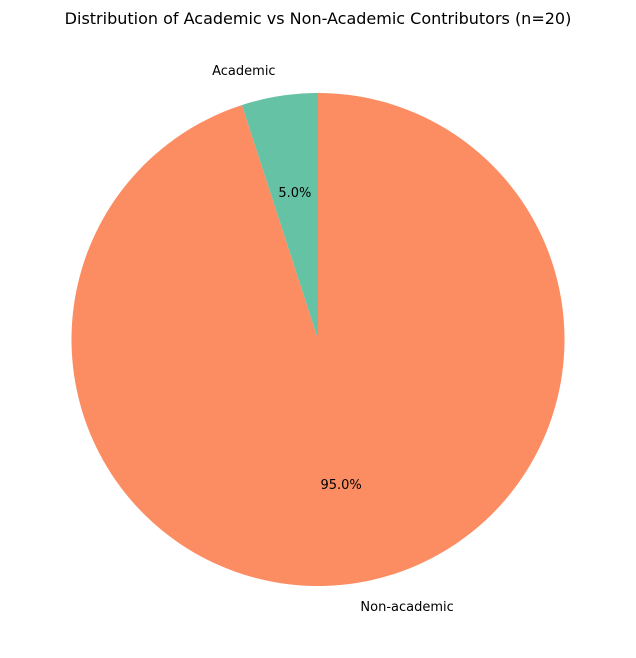 The width and height of the screenshot is (636, 658). Describe the element at coordinates (243, 71) in the screenshot. I see `pie-category-label: Academic` at that location.